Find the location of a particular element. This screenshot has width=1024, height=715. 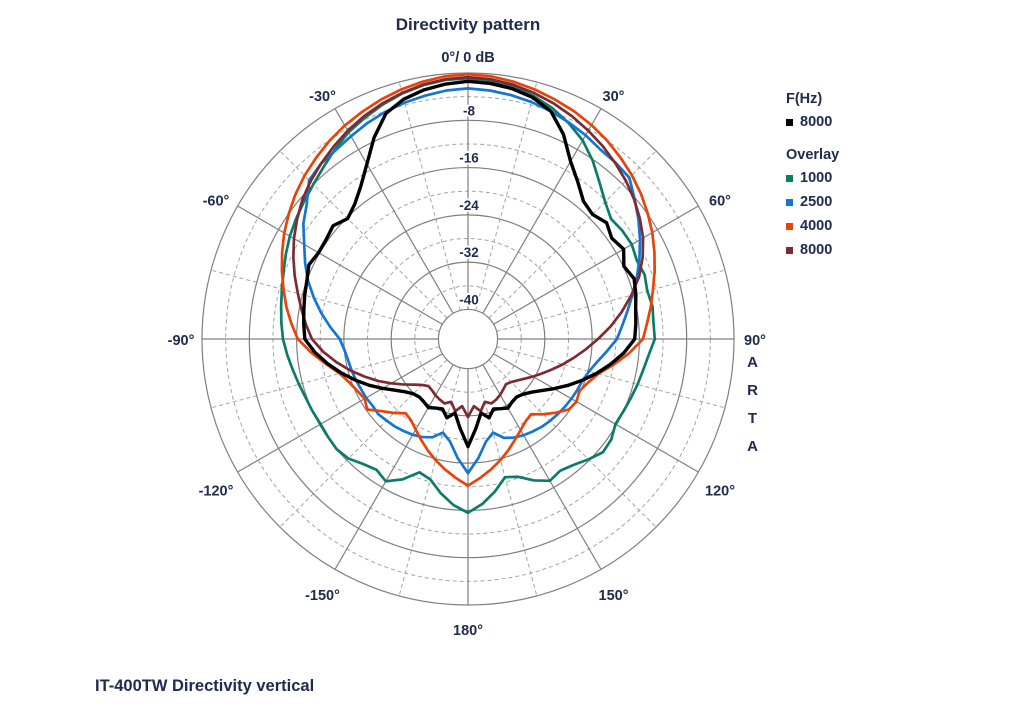

angle-tick-label: -120° is located at coordinates (216, 492).